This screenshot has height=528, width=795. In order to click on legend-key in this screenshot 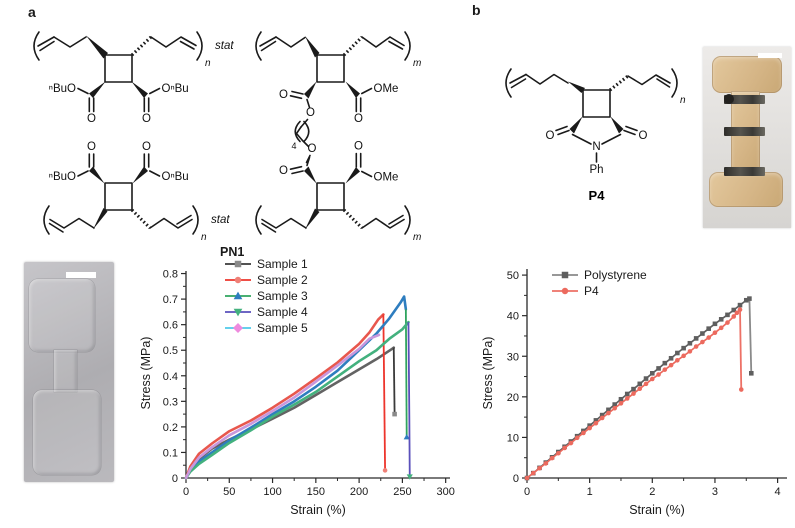, I will do `click(238, 312)`.